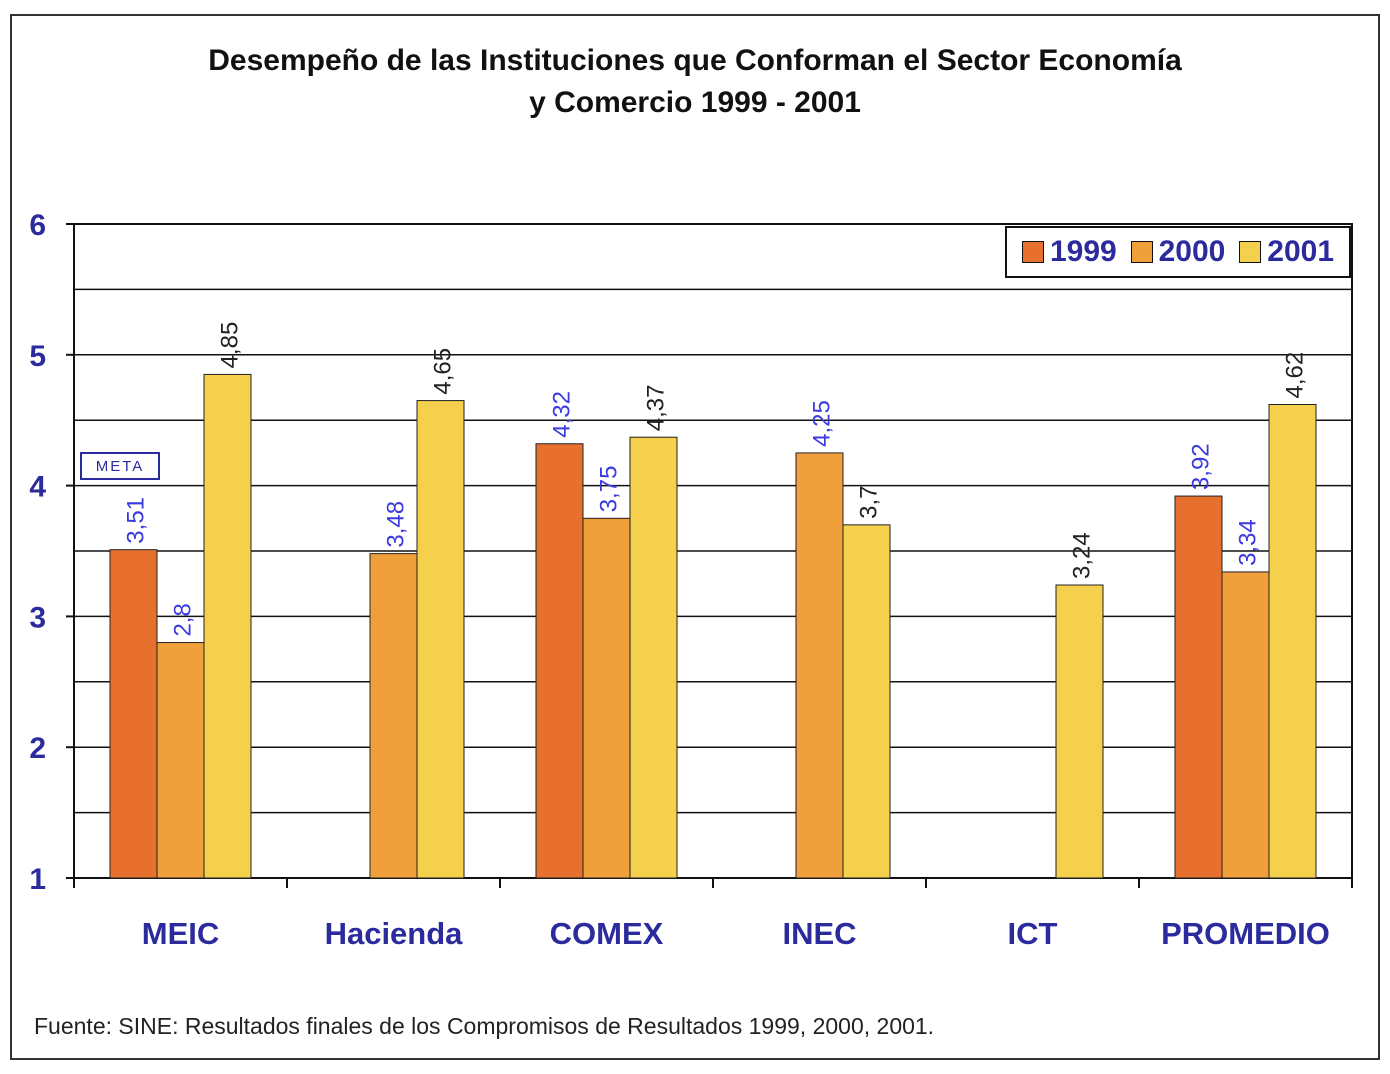 Image resolution: width=1390 pixels, height=1074 pixels. Describe the element at coordinates (136, 520) in the screenshot. I see `data-label-1999: 3,51` at that location.